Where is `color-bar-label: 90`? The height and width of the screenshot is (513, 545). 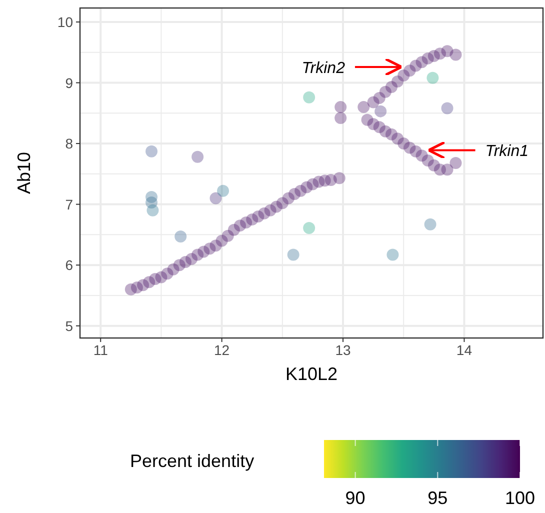 color-bar-label: 90 is located at coordinates (355, 498).